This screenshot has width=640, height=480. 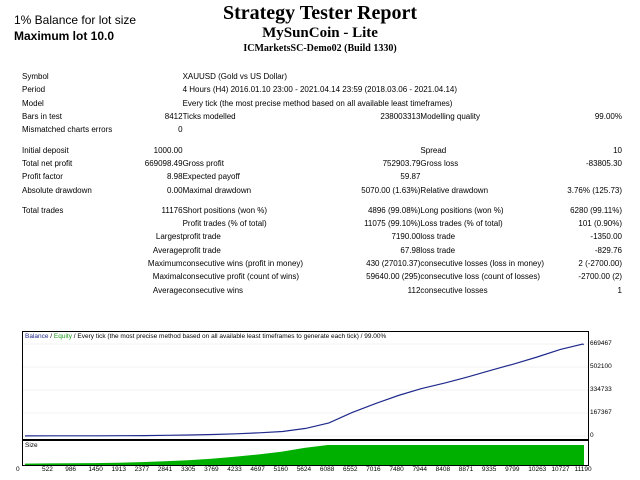 I want to click on value-cp-count: 59640.00 (295), so click(x=393, y=277).